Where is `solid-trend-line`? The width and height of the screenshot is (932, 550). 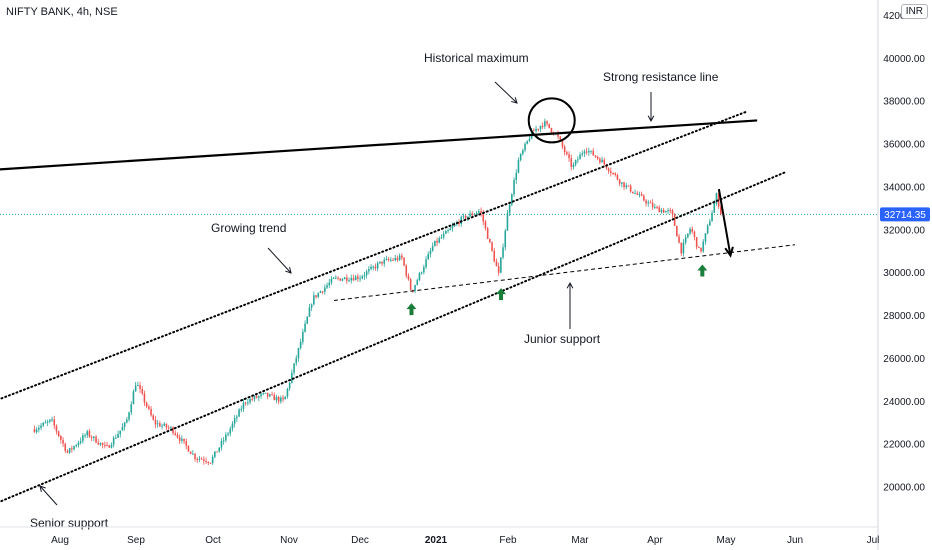 solid-trend-line is located at coordinates (379, 145).